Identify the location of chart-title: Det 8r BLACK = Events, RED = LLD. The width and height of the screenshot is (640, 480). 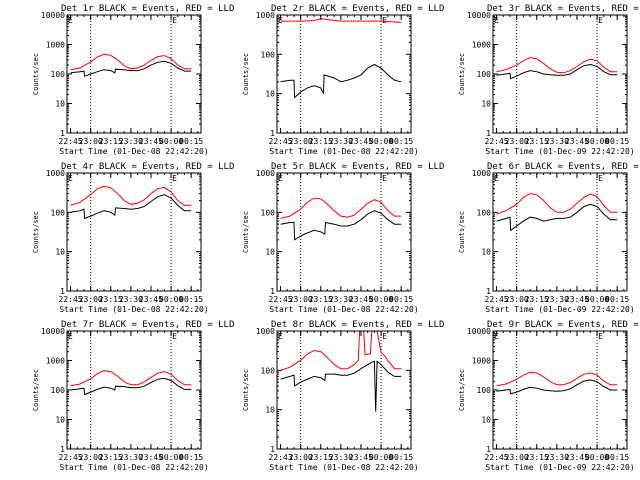
(357, 325).